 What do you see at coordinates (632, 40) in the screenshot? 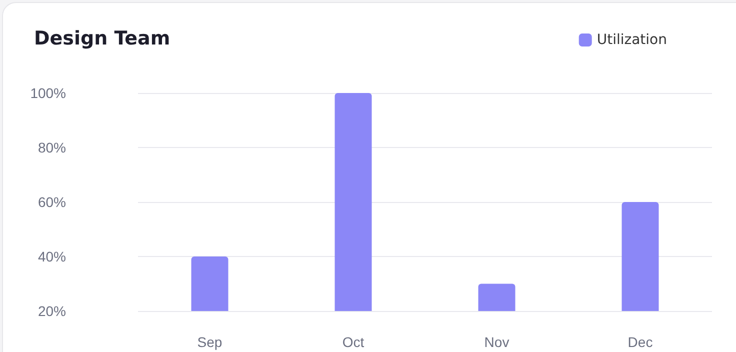
I see `legend-label: Utilization` at bounding box center [632, 40].